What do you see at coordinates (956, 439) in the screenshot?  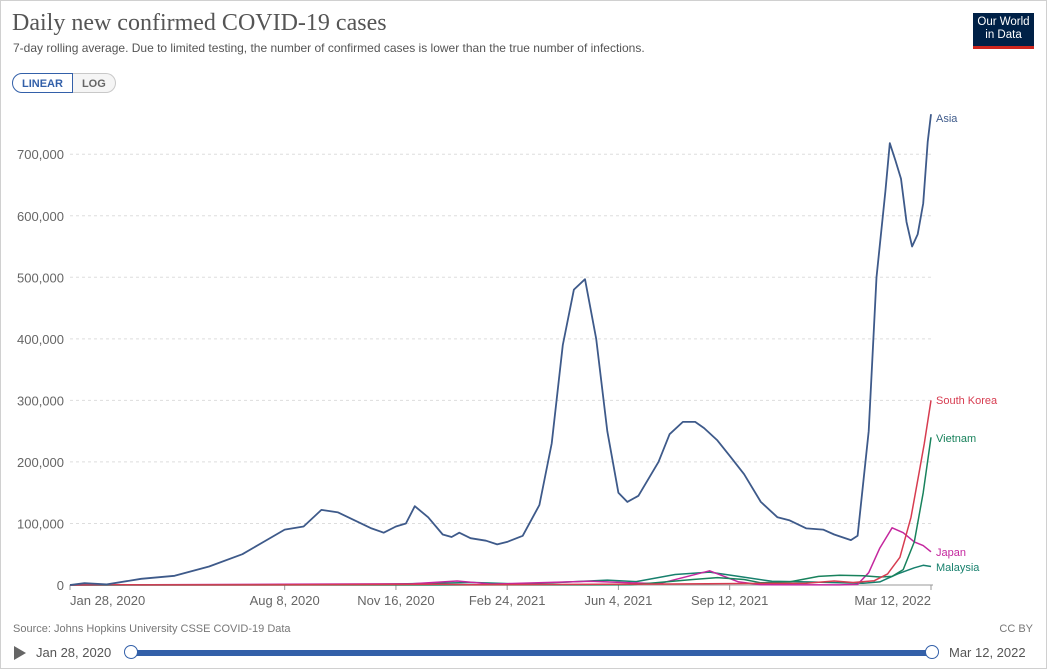 I see `series-label-vietnam: Vietnam` at bounding box center [956, 439].